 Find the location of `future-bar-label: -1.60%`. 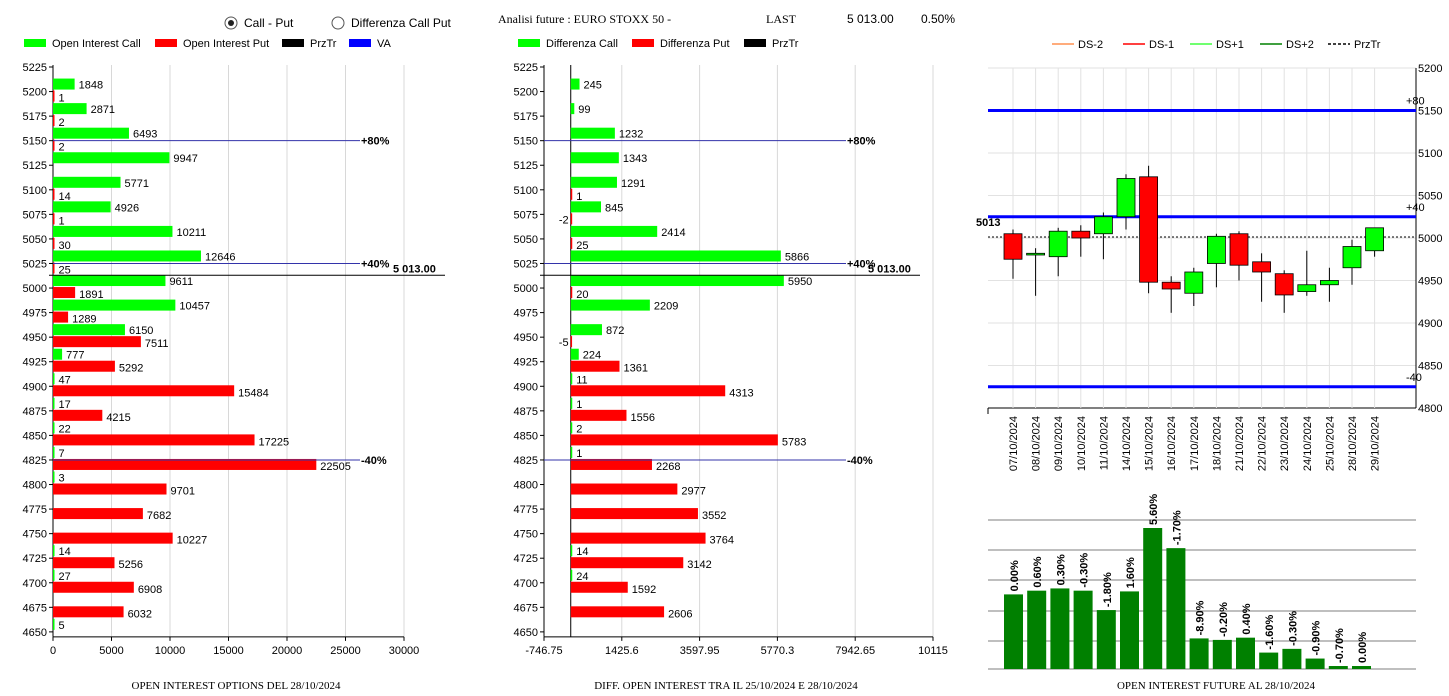

future-bar-label: -1.60% is located at coordinates (1270, 632).